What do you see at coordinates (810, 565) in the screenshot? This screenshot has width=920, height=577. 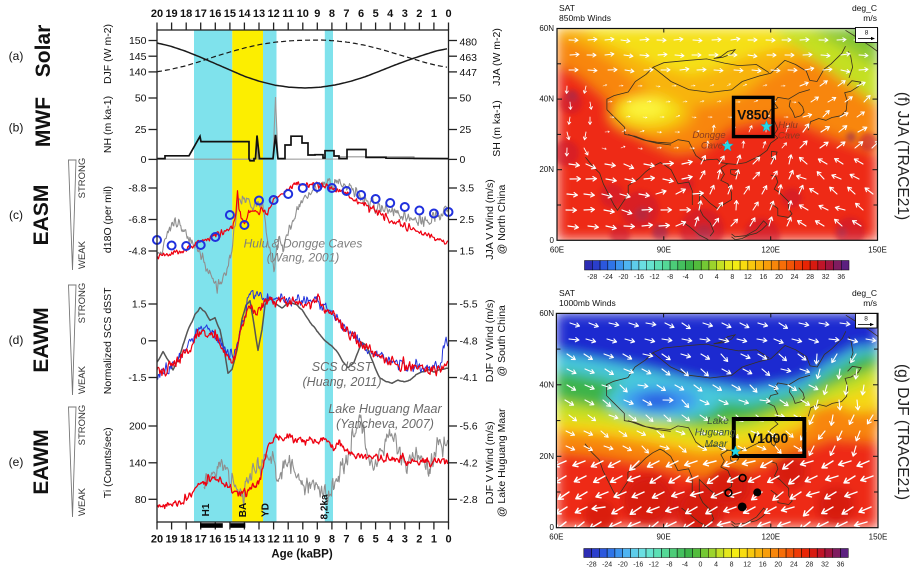 I see `svg-text: 28` at bounding box center [810, 565].